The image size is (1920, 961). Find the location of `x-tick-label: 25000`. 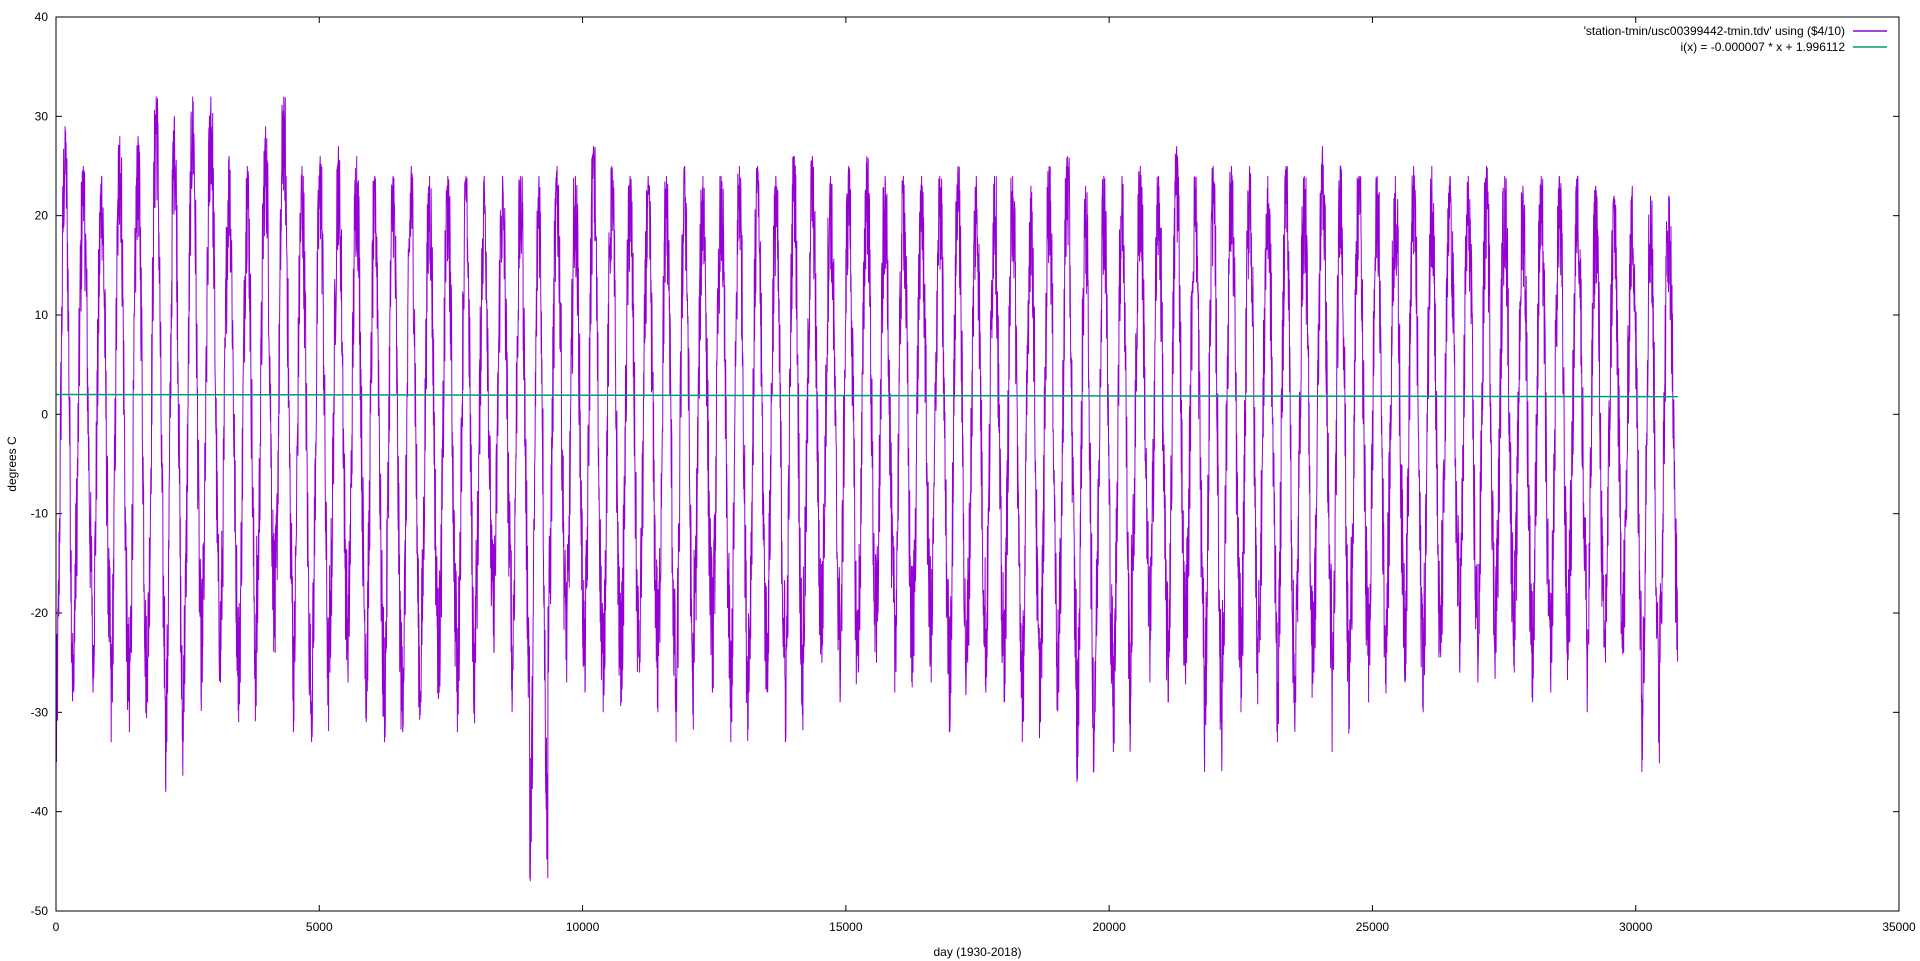

x-tick-label: 25000 is located at coordinates (1373, 927).